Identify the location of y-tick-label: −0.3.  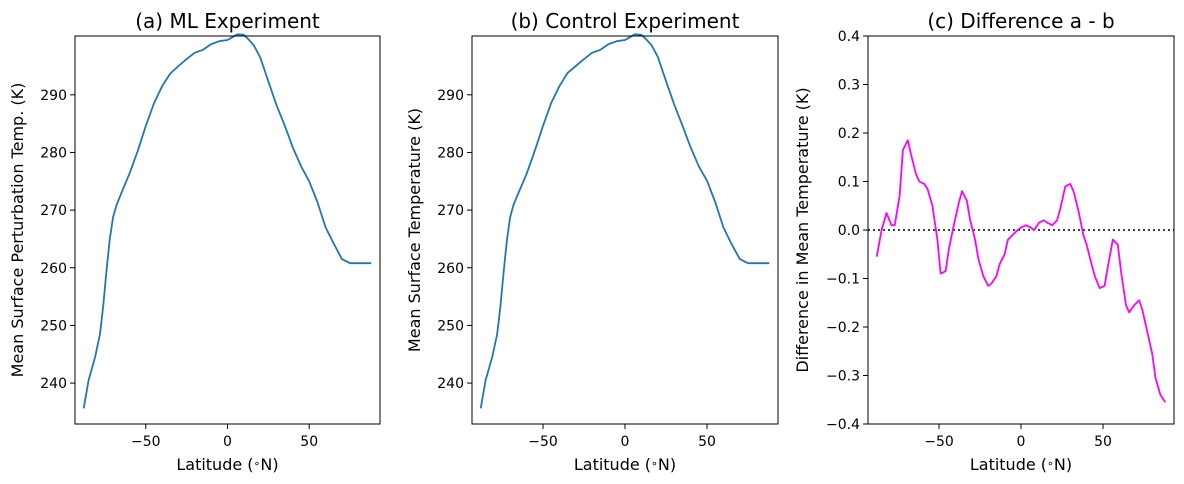
(843, 377).